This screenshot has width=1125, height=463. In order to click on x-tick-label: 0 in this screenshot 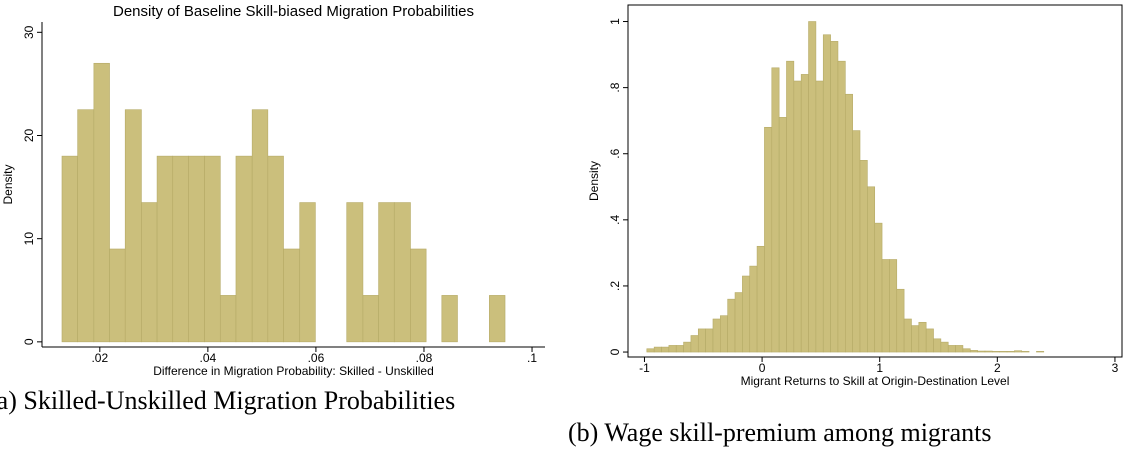, I will do `click(762, 368)`.